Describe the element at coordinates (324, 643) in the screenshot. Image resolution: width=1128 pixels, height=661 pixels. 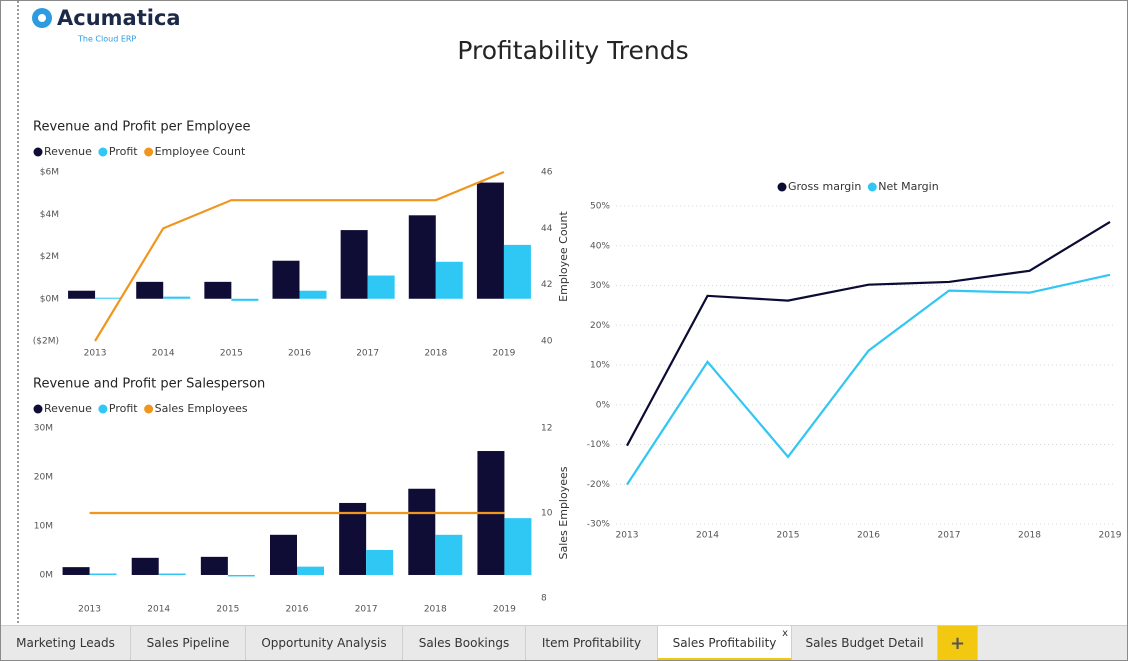
I see `tab: Opportunity Analysis` at that location.